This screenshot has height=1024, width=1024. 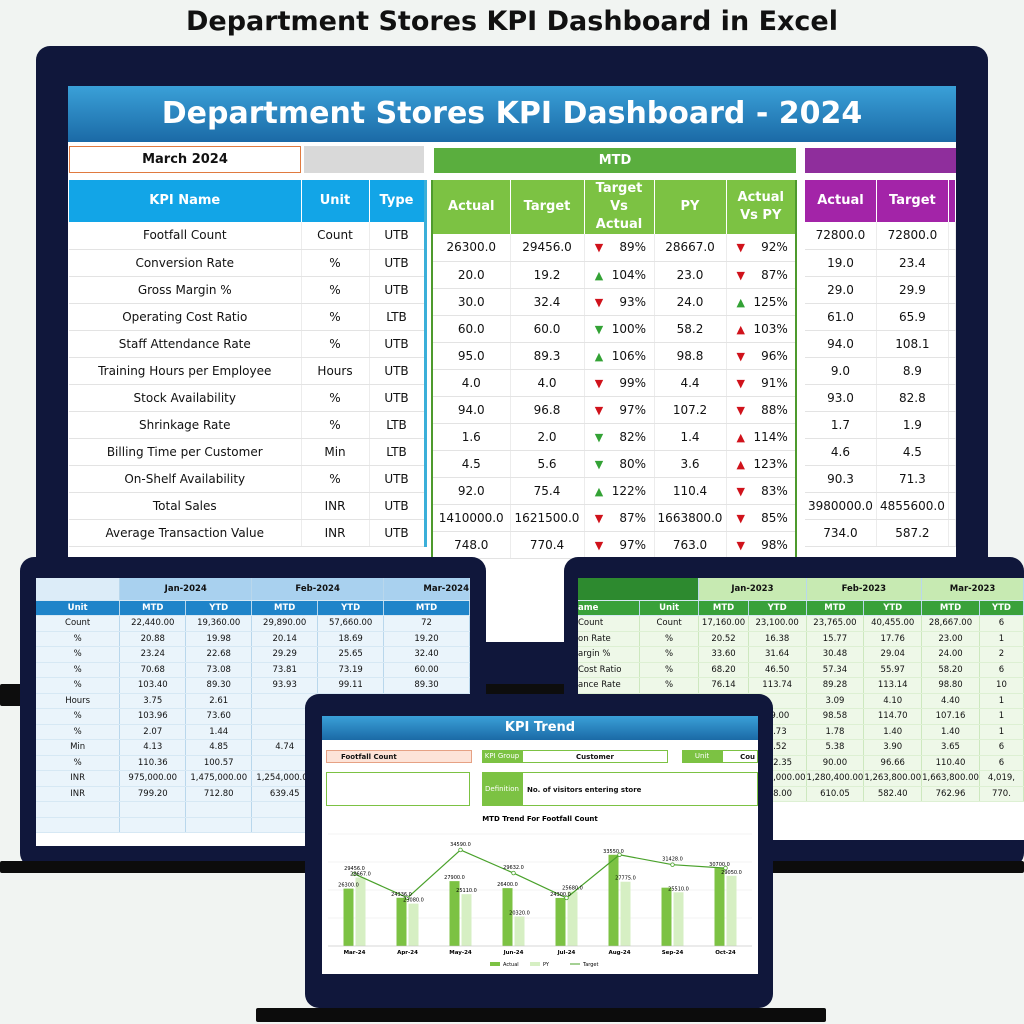 What do you see at coordinates (761, 356) in the screenshot?
I see `actual-vs-py-cell: ▼ 96%` at bounding box center [761, 356].